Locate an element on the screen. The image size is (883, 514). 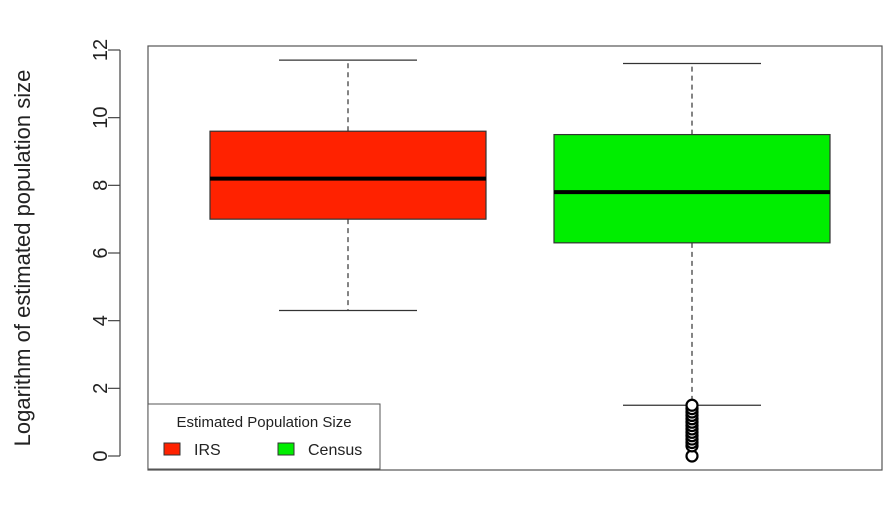
y-tick-label: 12 is located at coordinates (101, 50).